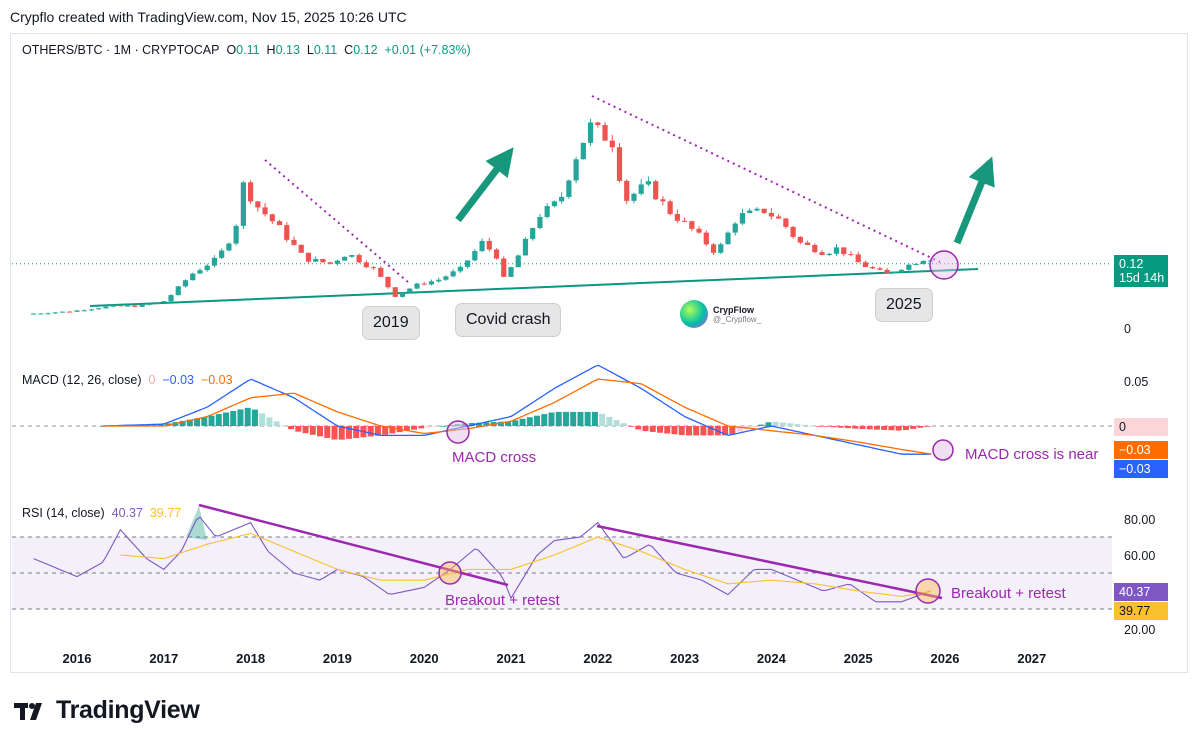  Describe the element at coordinates (943, 450) in the screenshot. I see `macd-cross-near-circle` at that location.